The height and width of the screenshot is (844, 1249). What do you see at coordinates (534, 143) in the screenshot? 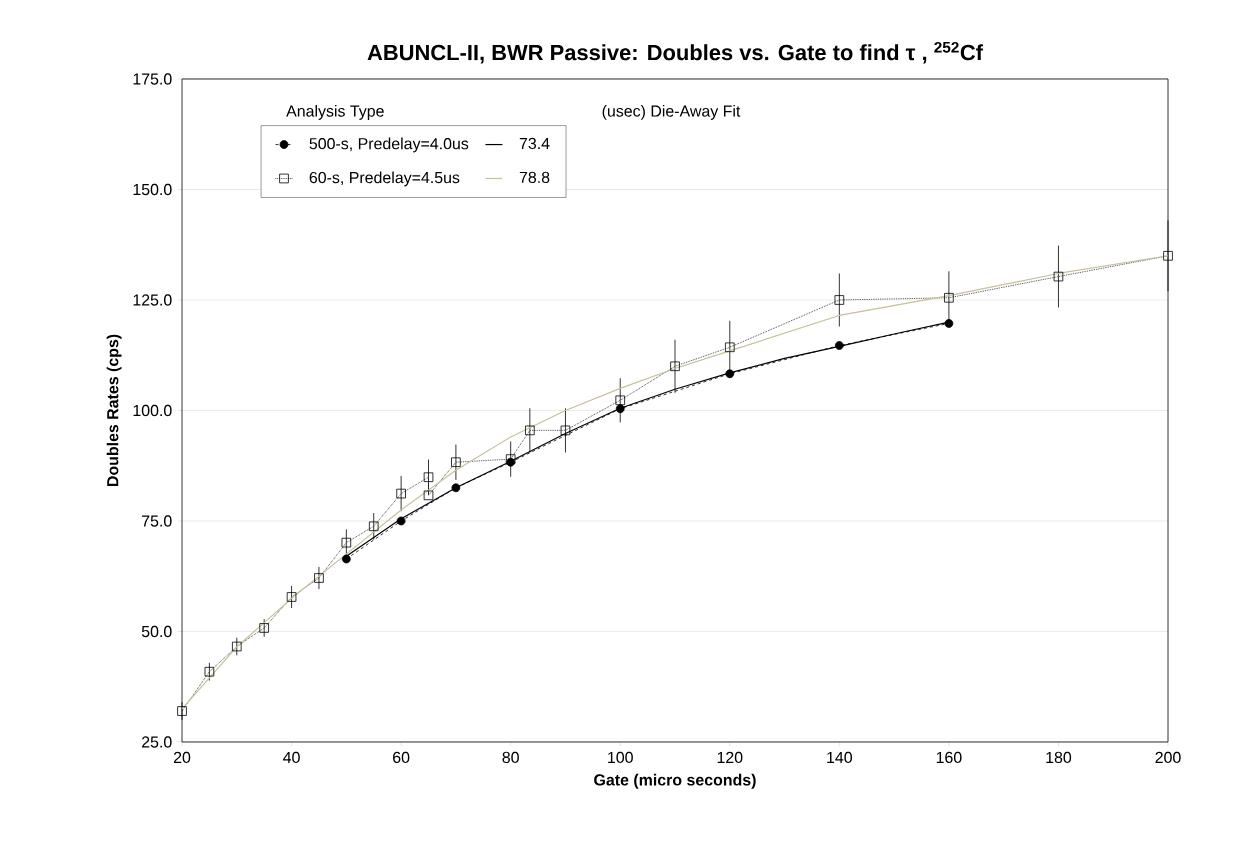
I see `legend-label: 73.4` at bounding box center [534, 143].